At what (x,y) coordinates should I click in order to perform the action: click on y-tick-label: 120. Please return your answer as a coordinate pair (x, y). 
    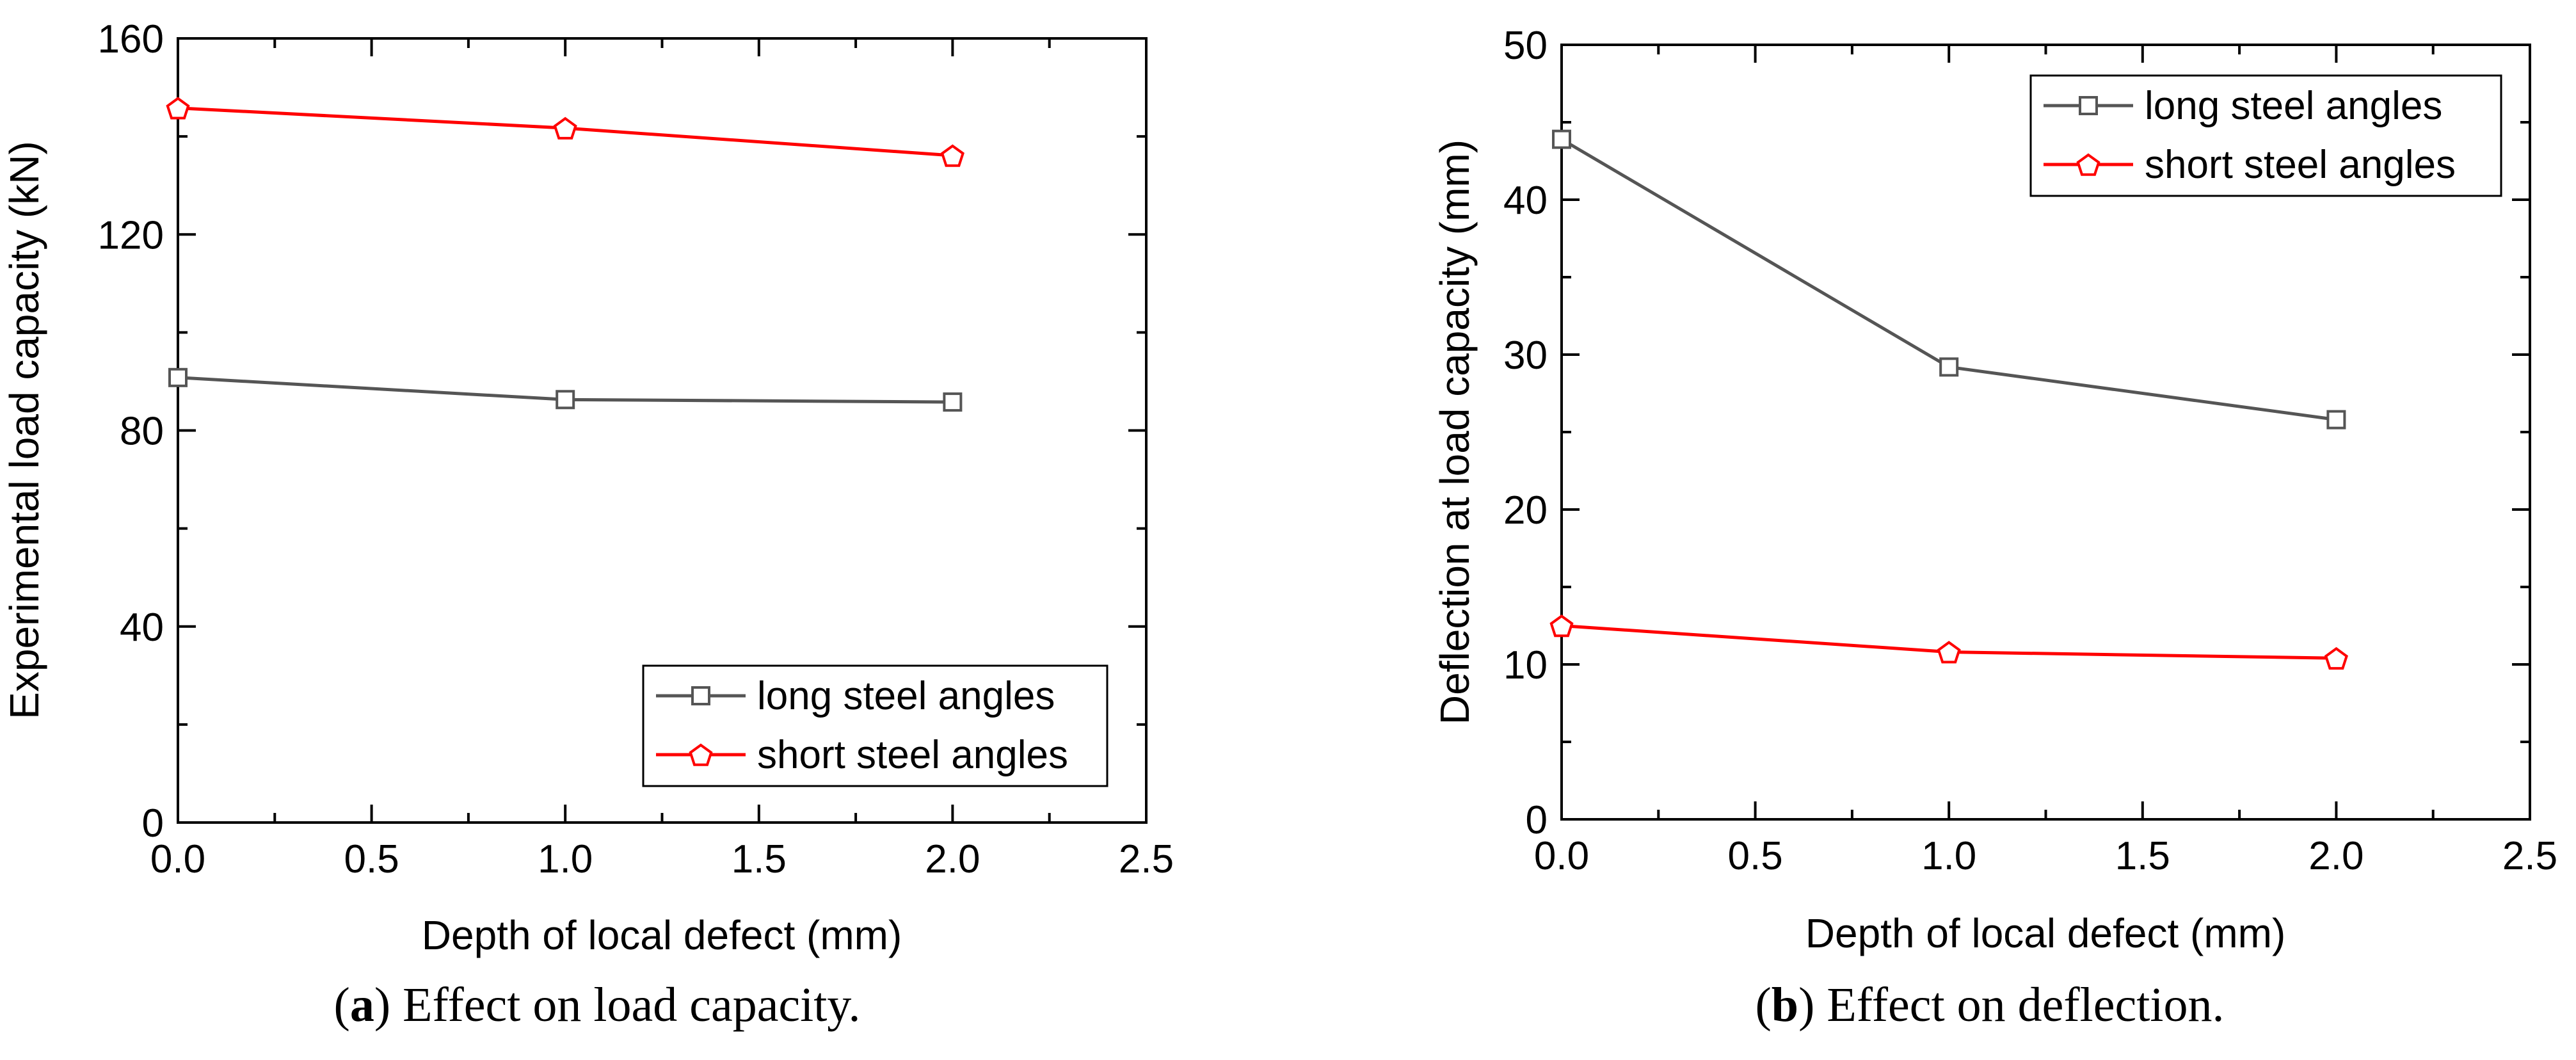
    Looking at the image, I should click on (131, 235).